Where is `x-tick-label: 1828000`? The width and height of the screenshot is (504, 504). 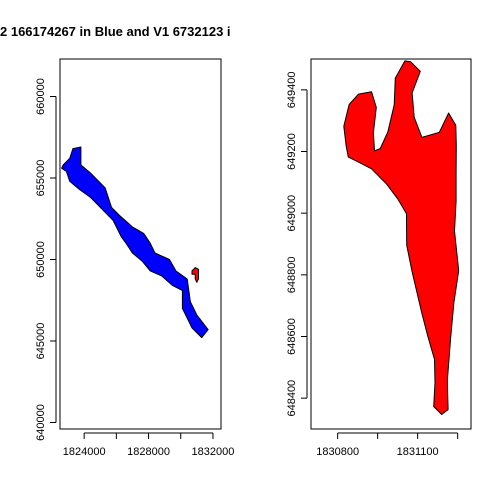
x-tick-label: 1828000 is located at coordinates (148, 452).